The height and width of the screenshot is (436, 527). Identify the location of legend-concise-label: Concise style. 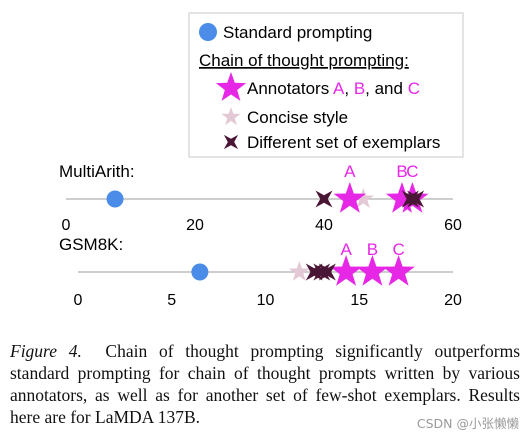
(297, 117).